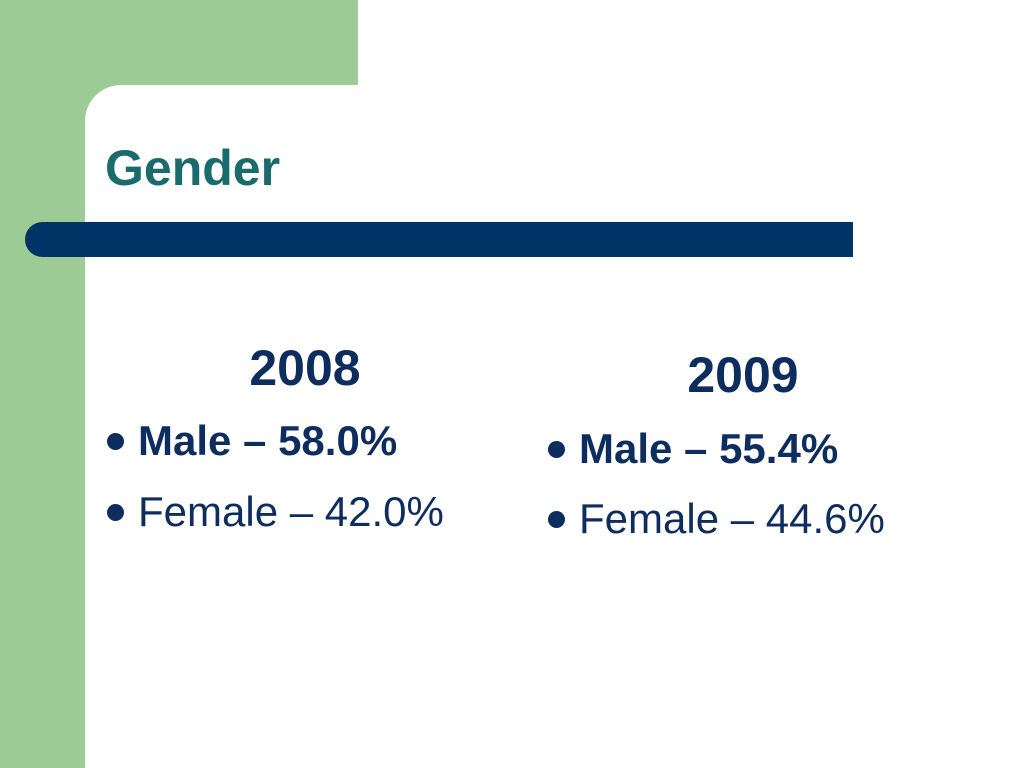  What do you see at coordinates (743, 375) in the screenshot?
I see `column-heading: 2009` at bounding box center [743, 375].